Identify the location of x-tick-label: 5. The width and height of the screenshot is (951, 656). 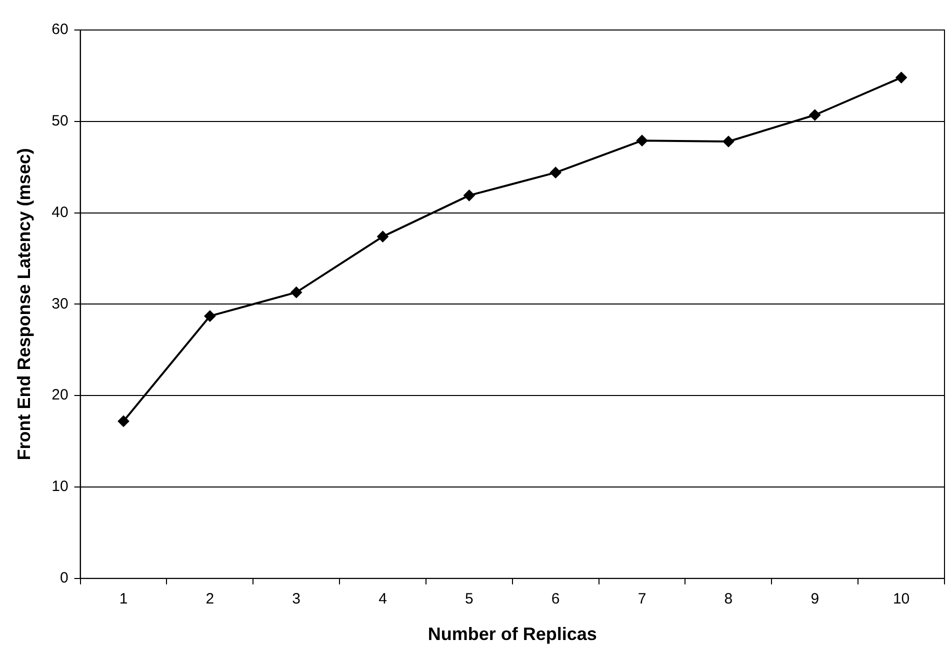
(469, 599).